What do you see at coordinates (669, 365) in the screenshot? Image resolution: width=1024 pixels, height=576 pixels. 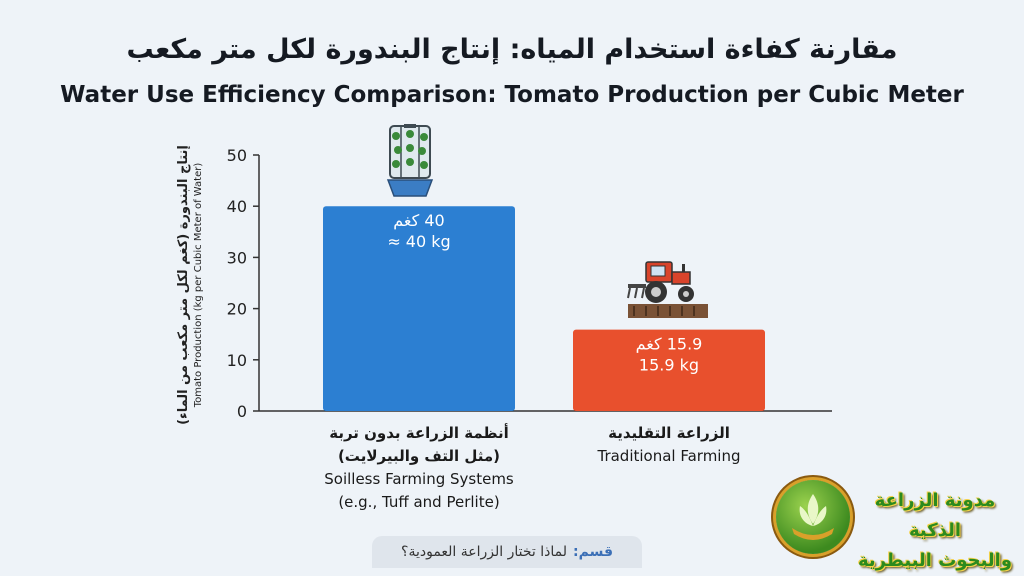 I see `data-label-en-1: 15.9 kg` at bounding box center [669, 365].